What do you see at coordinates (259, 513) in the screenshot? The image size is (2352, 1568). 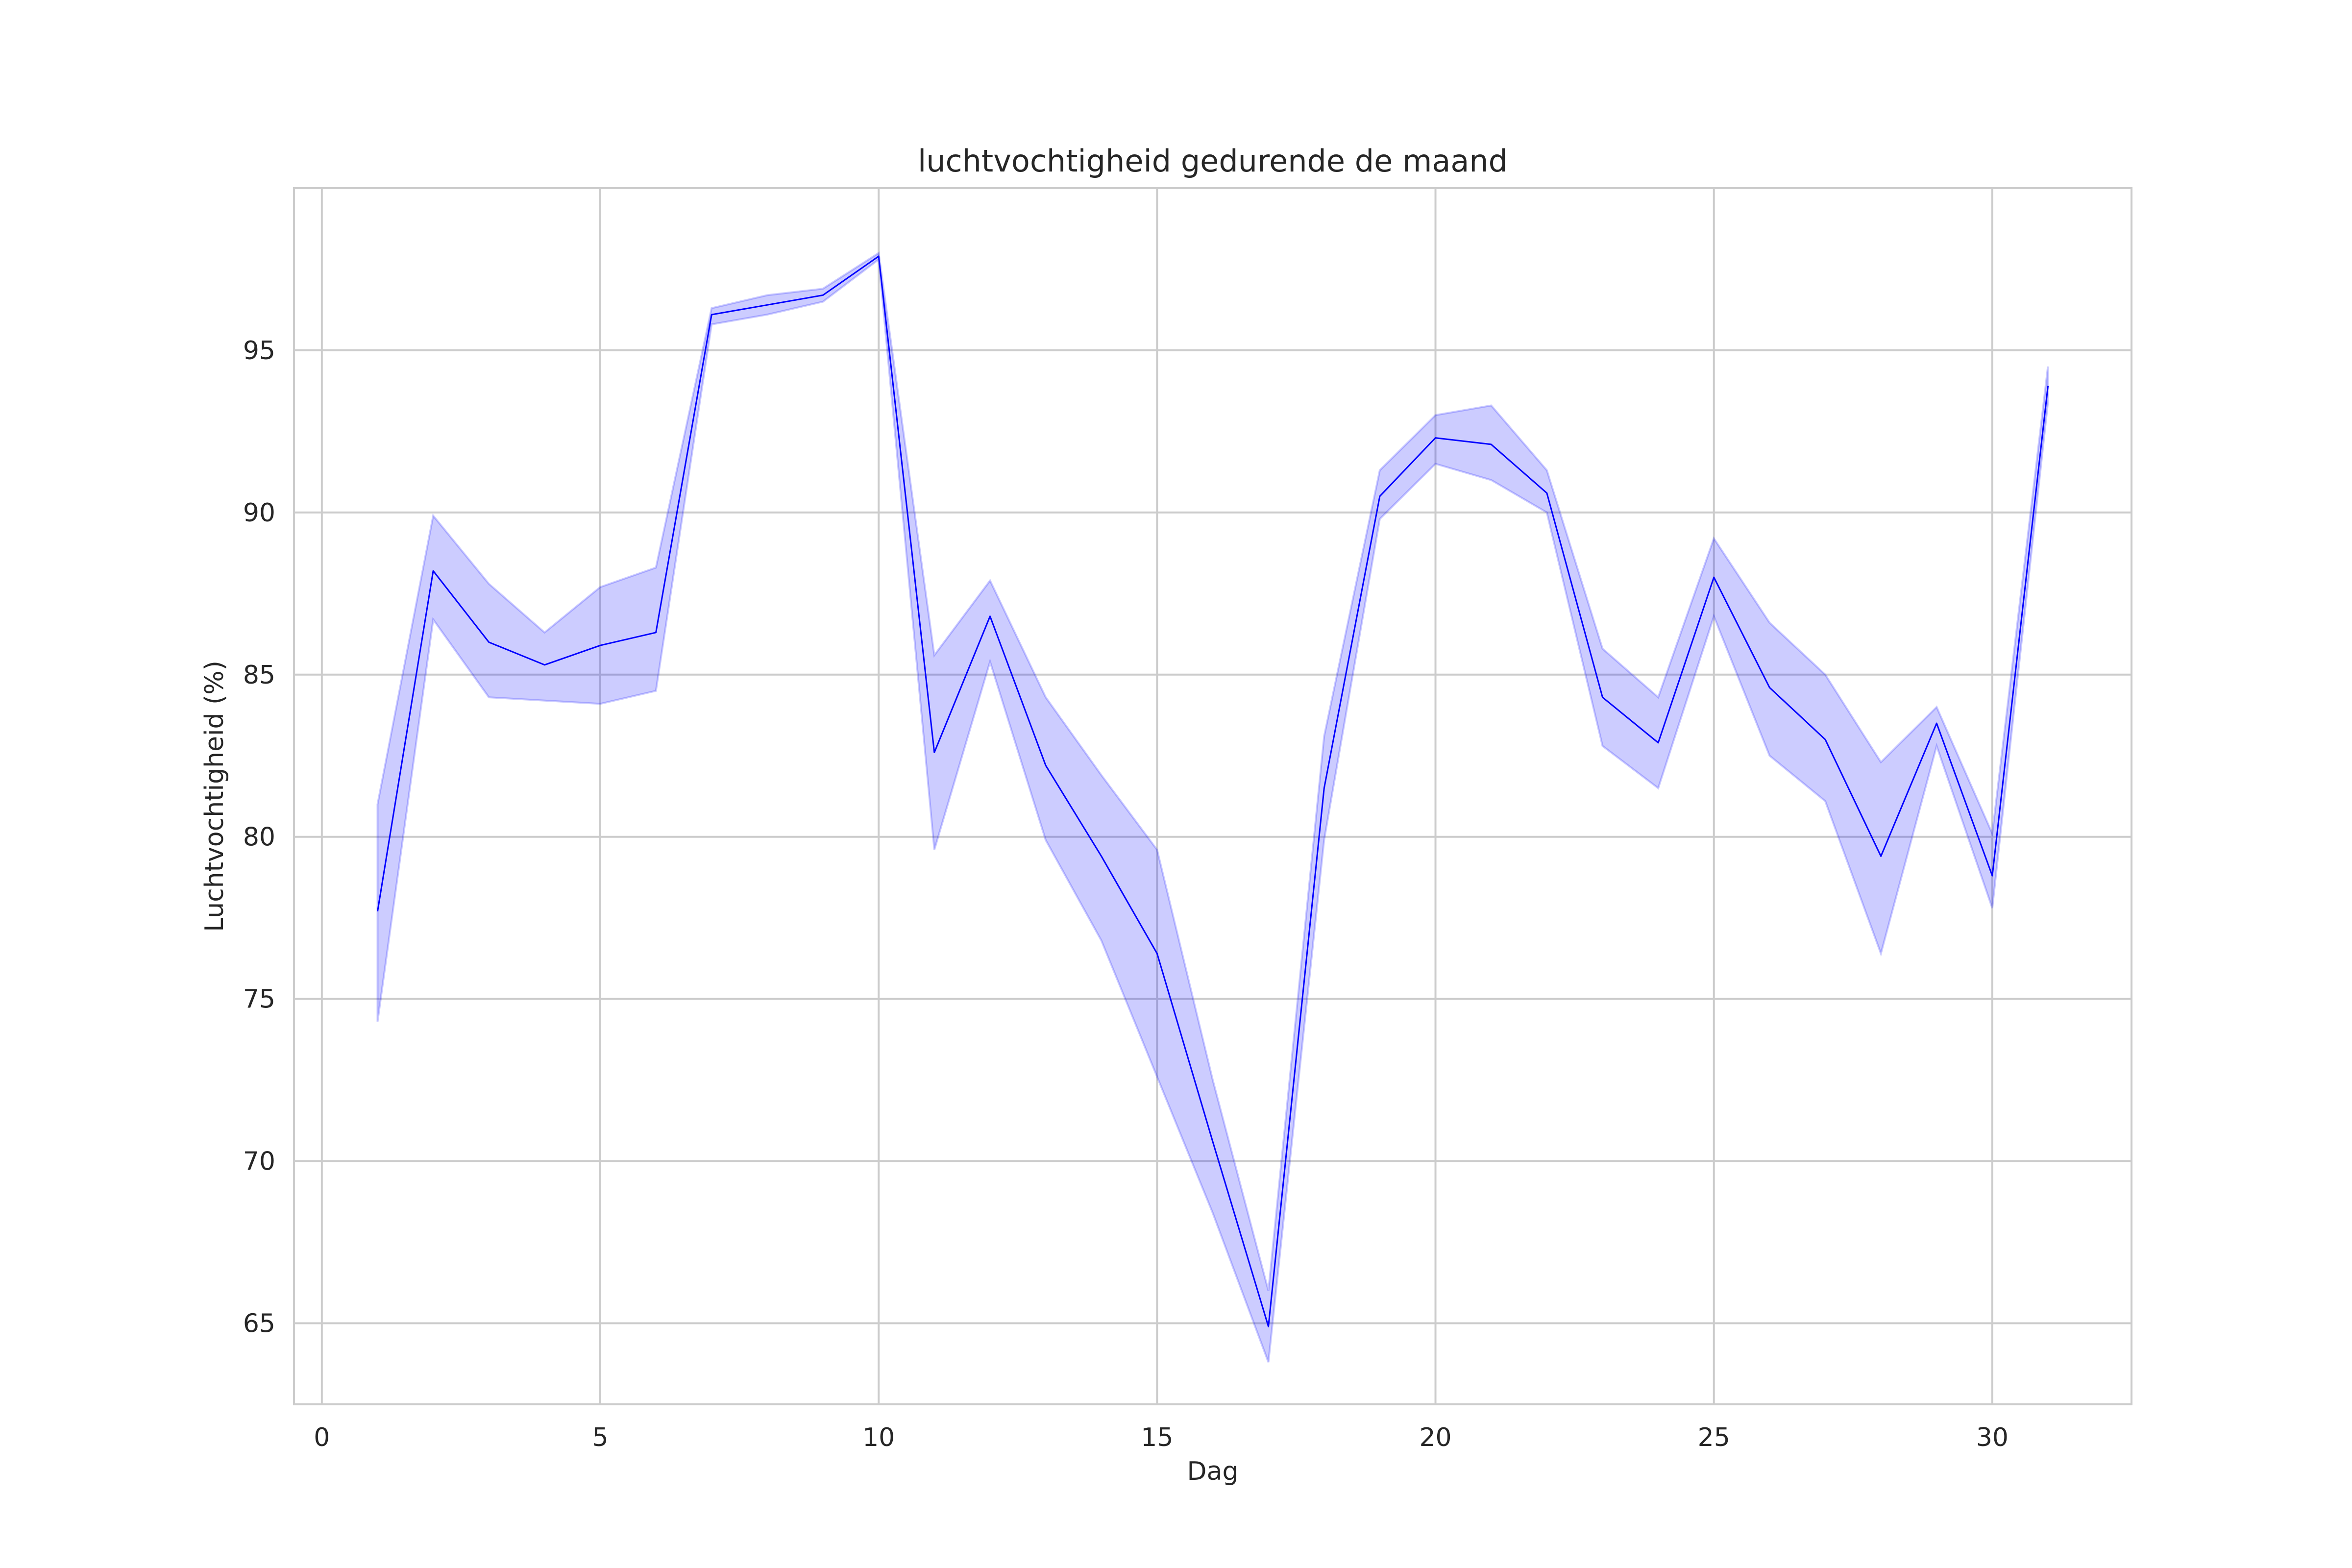 I see `y-tick-label: 90` at bounding box center [259, 513].